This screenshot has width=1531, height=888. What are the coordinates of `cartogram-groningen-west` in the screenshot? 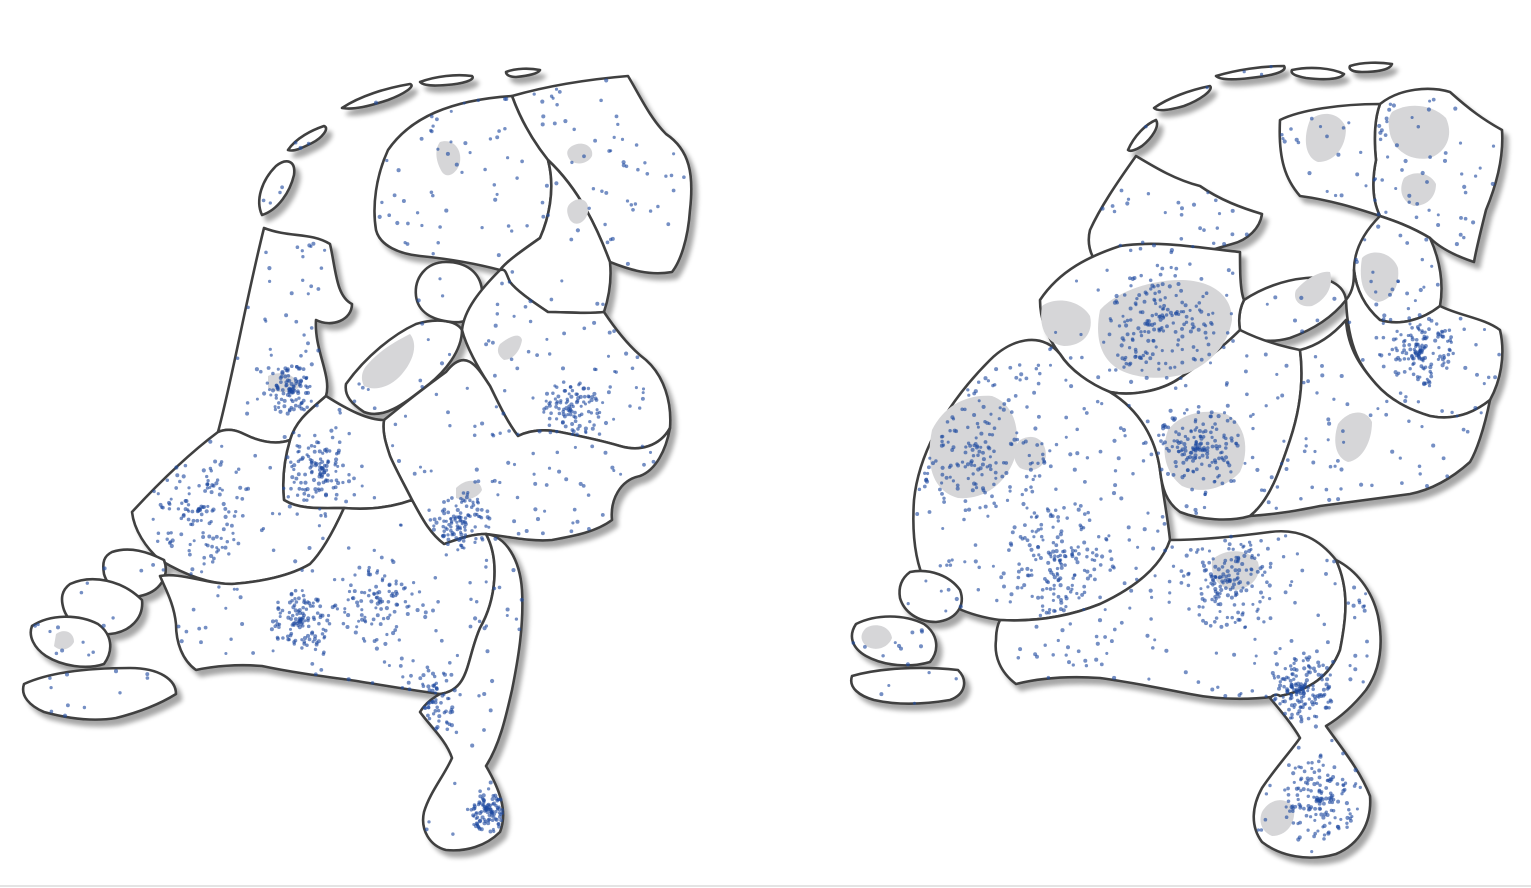 It's located at (1330, 160).